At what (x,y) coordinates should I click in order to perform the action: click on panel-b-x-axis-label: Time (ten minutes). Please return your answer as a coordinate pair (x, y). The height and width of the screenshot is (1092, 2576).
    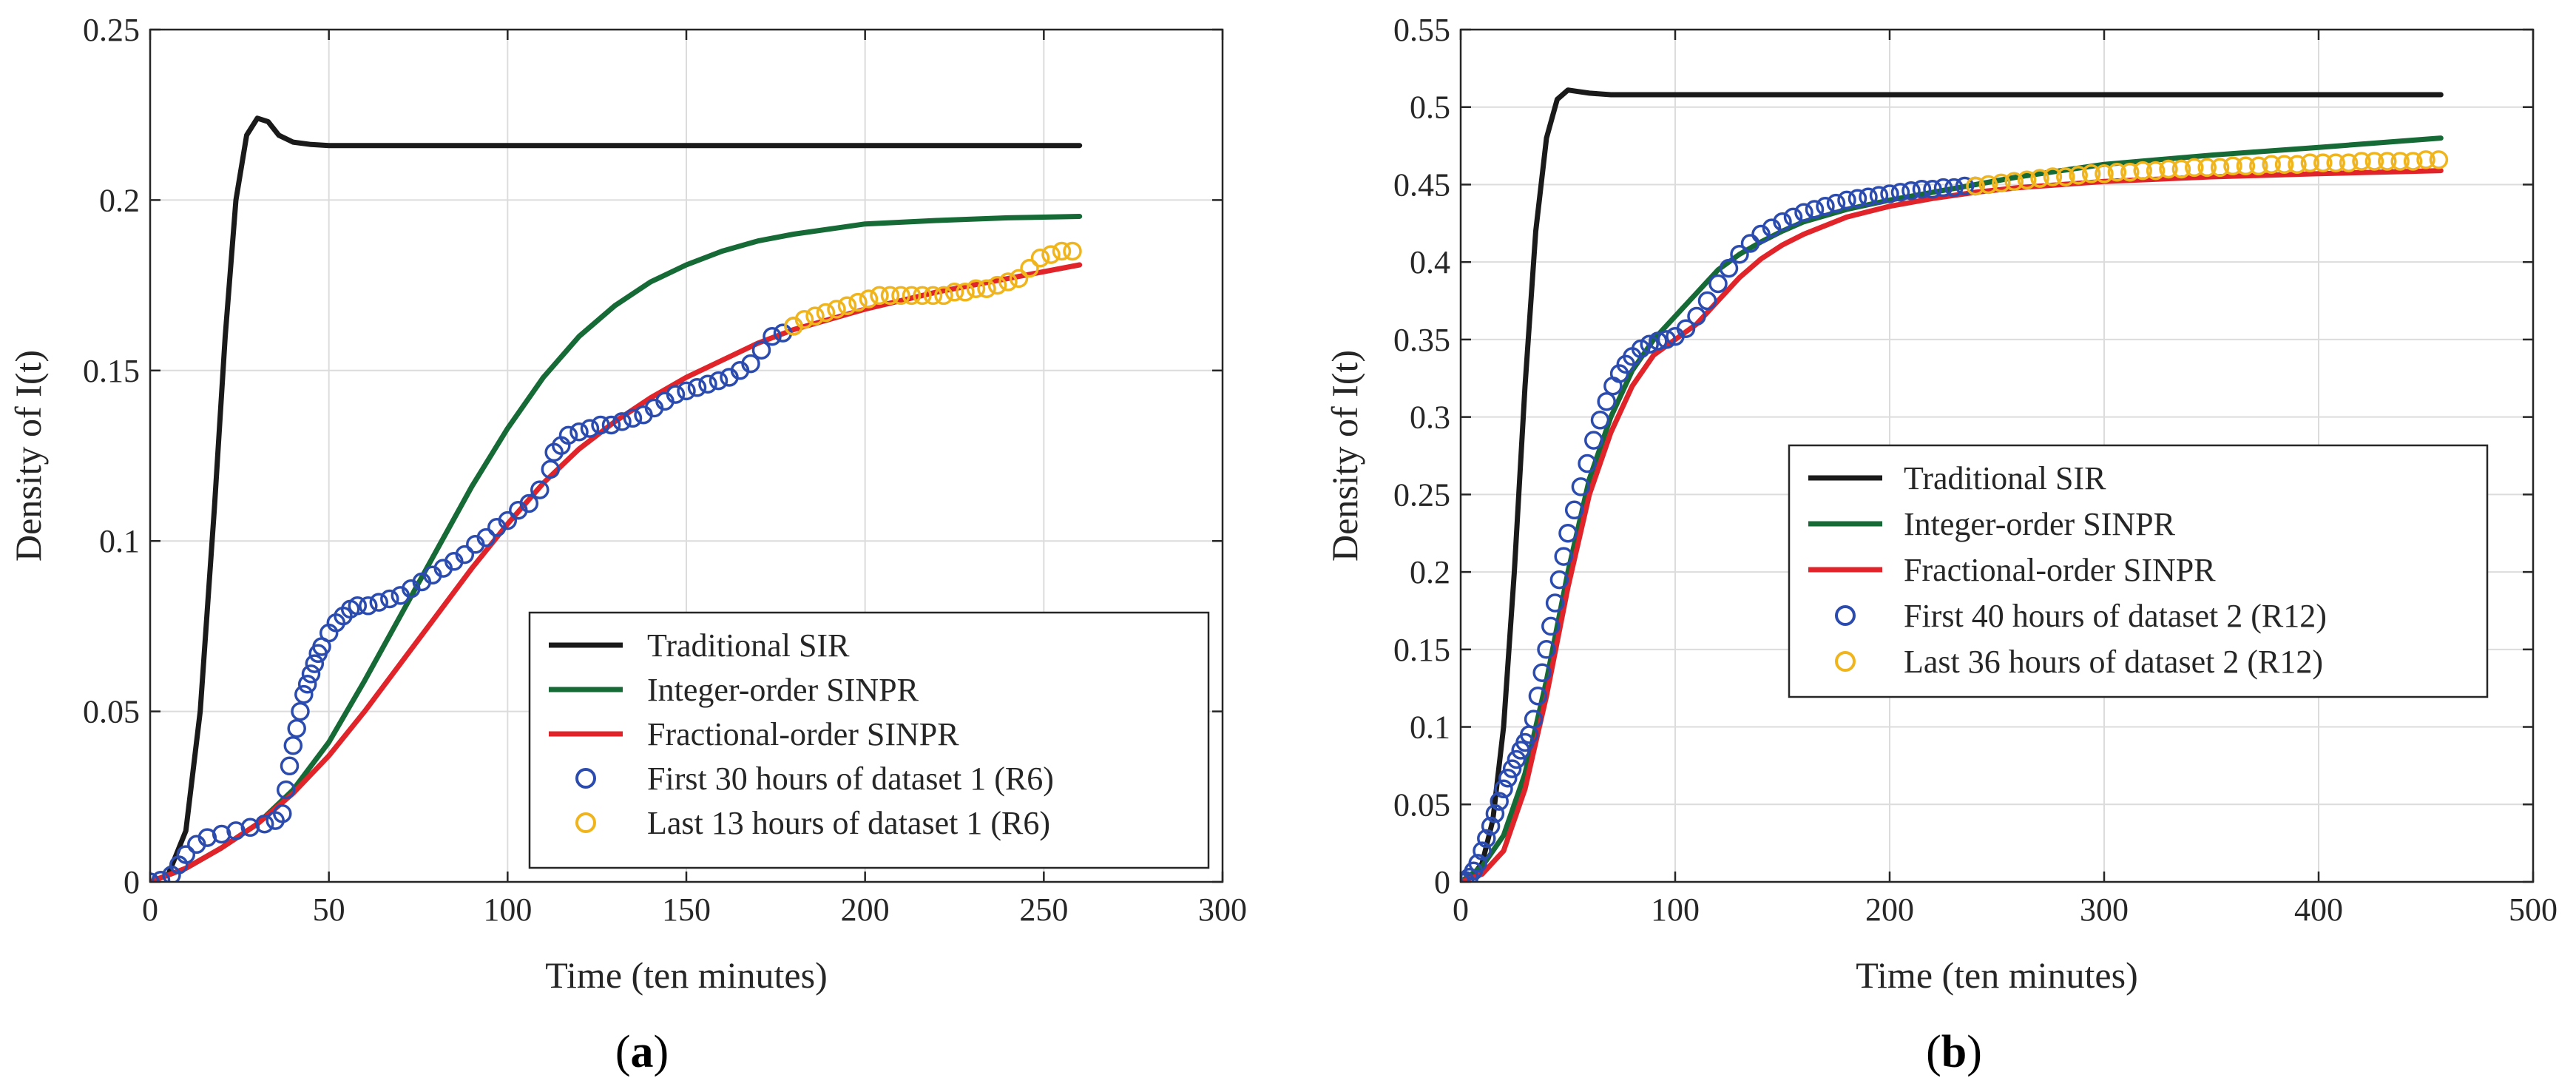
    Looking at the image, I should click on (1996, 975).